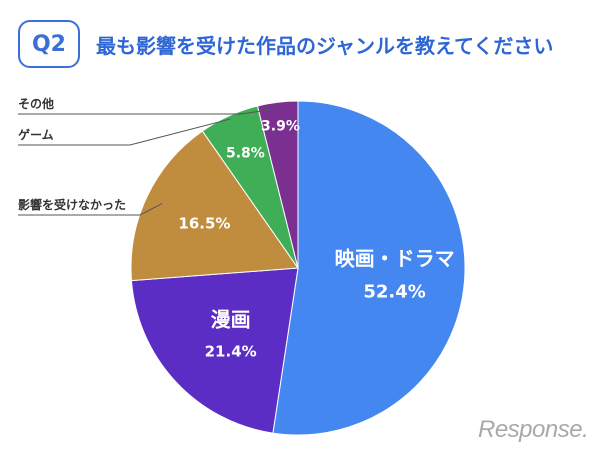  I want to click on pie-slice-not-influenced, so click(214, 206).